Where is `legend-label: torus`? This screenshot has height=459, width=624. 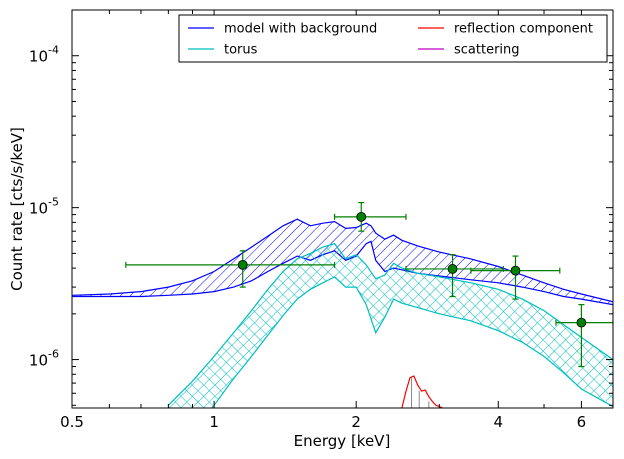 legend-label: torus is located at coordinates (241, 50).